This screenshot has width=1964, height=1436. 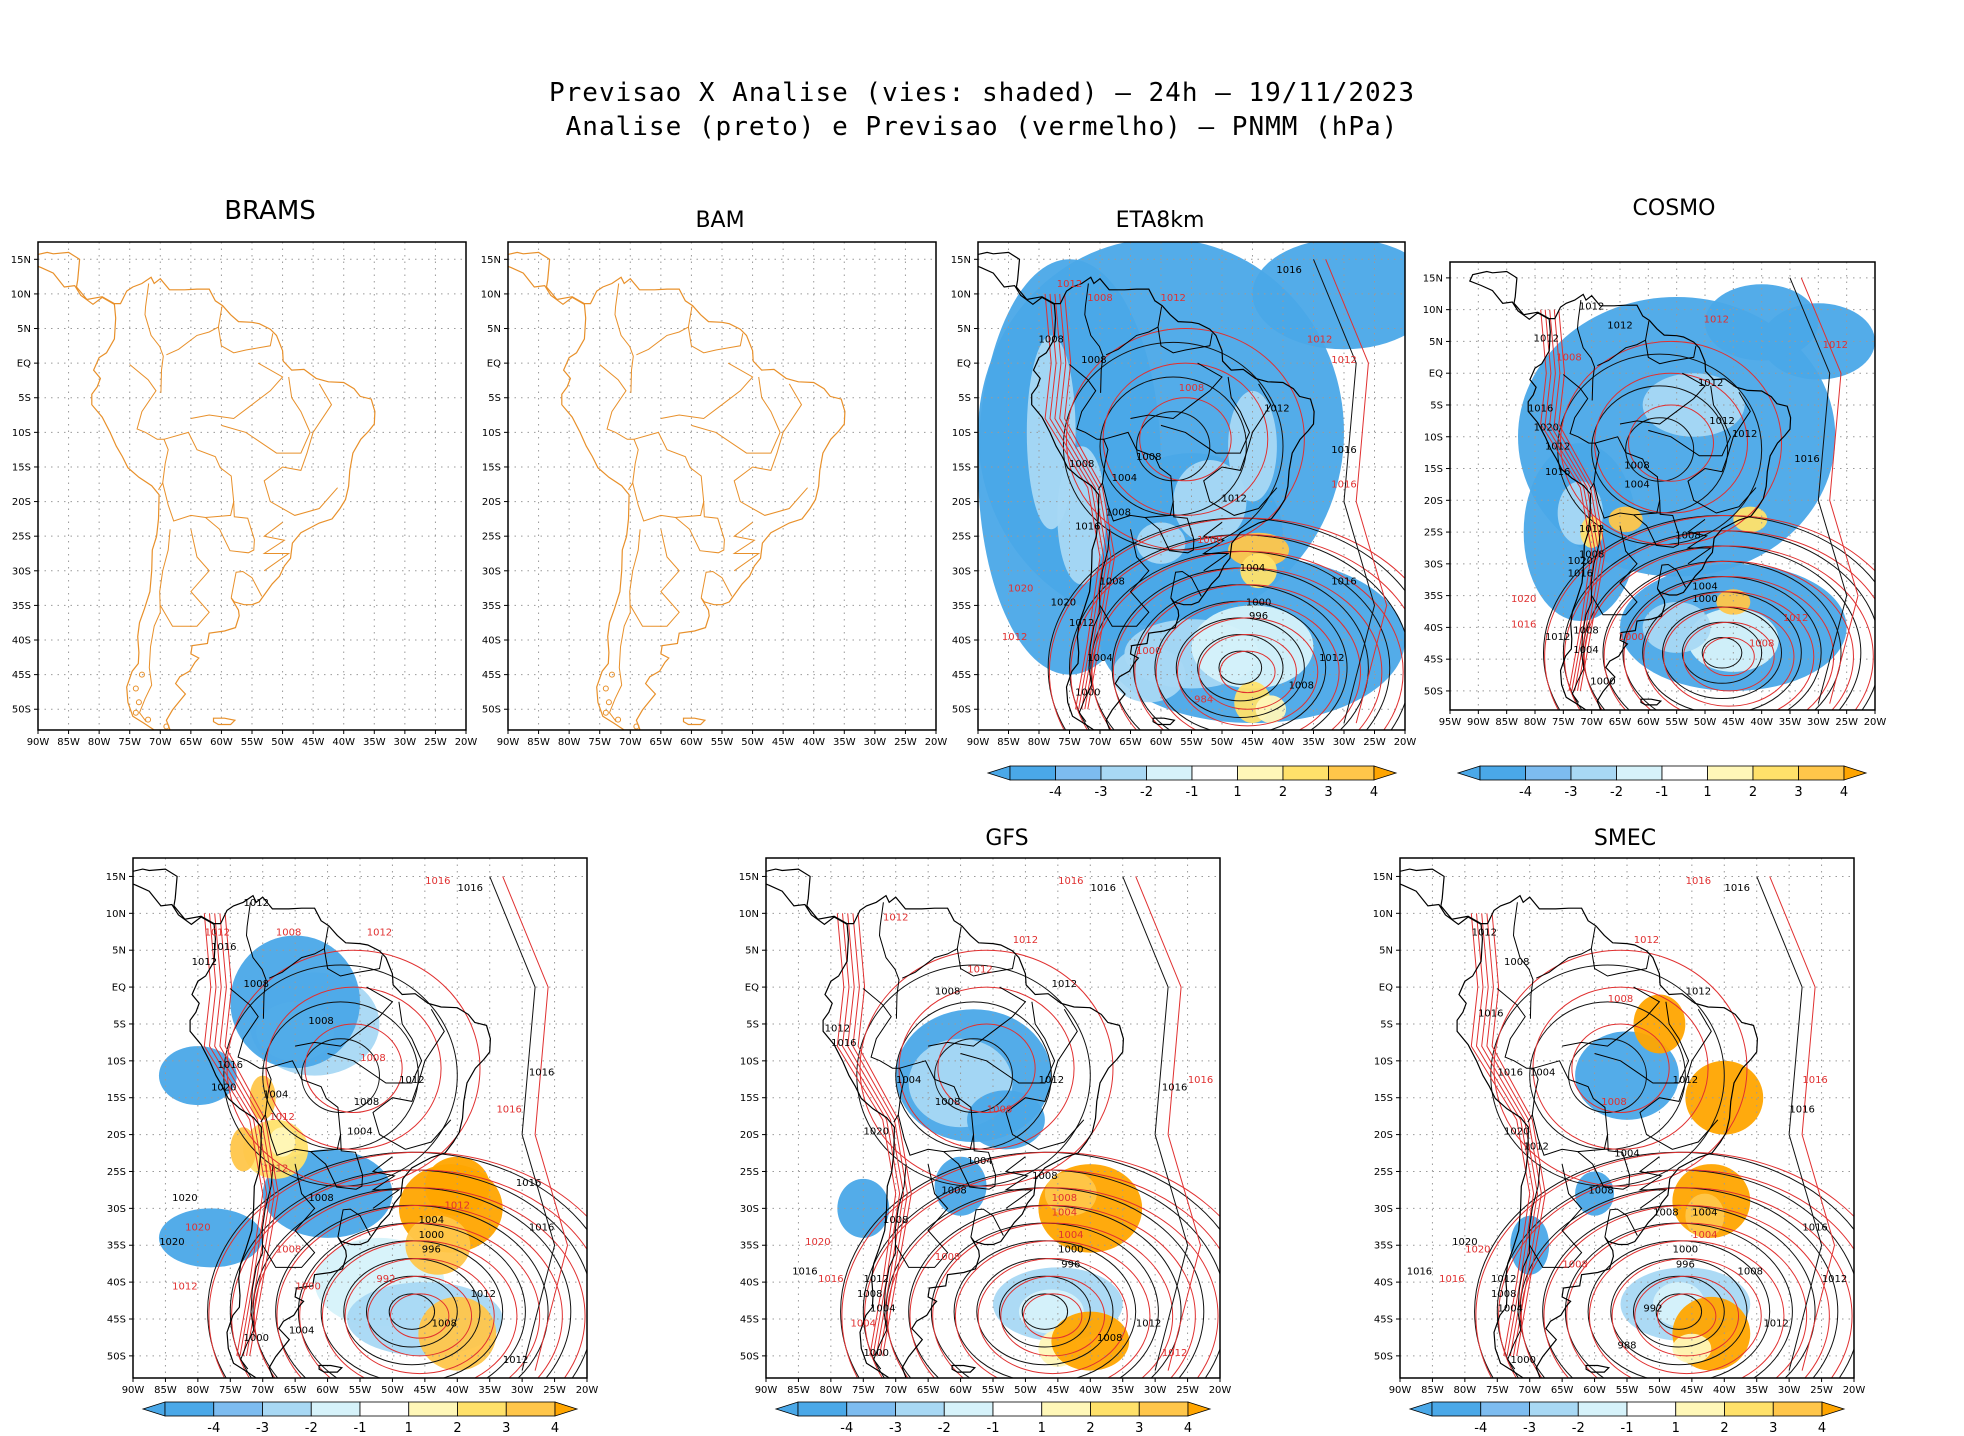 What do you see at coordinates (798, 1390) in the screenshot?
I see `lon-label: 85W` at bounding box center [798, 1390].